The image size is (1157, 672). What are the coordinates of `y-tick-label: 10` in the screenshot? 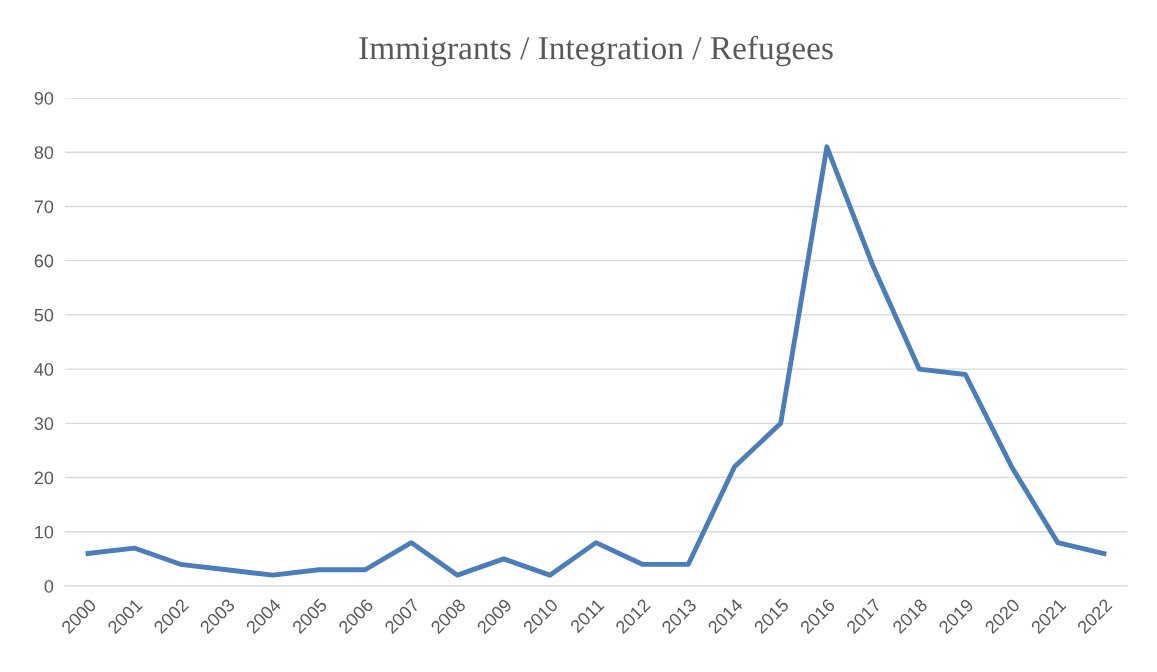 It's located at (44, 532).